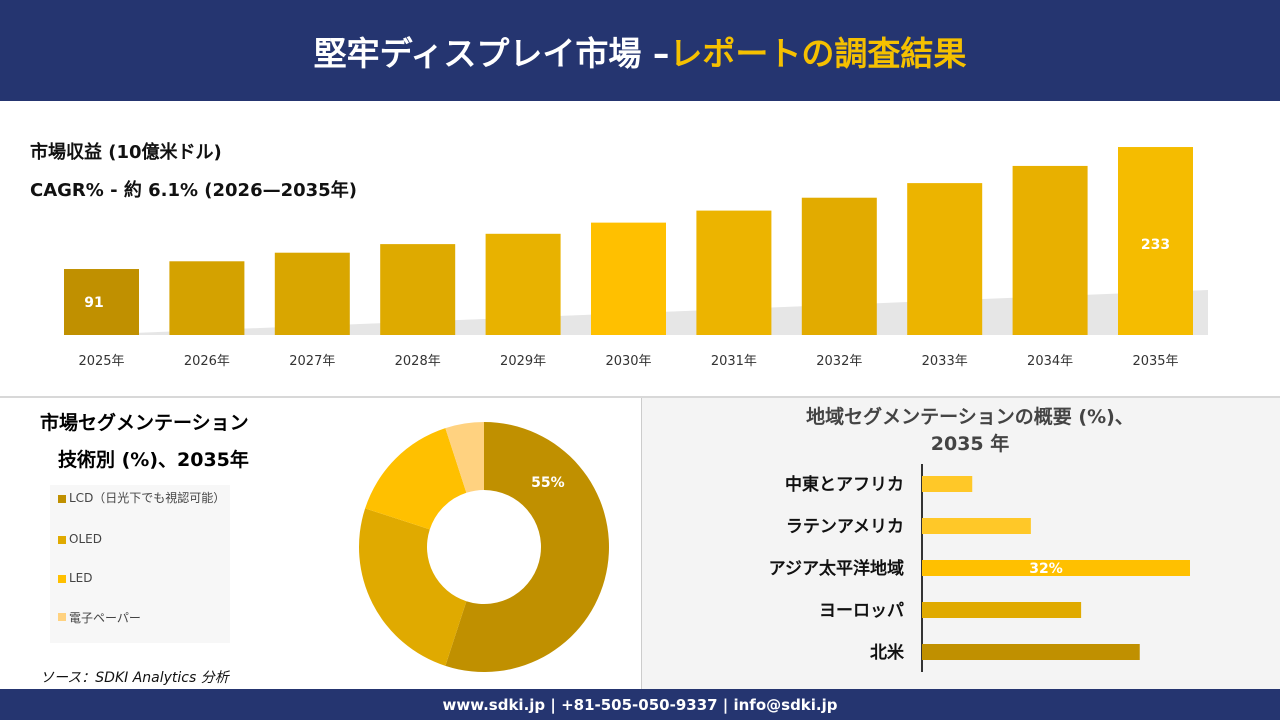  Describe the element at coordinates (144, 423) in the screenshot. I see `segment-title: 市場セグメンテーション` at that location.